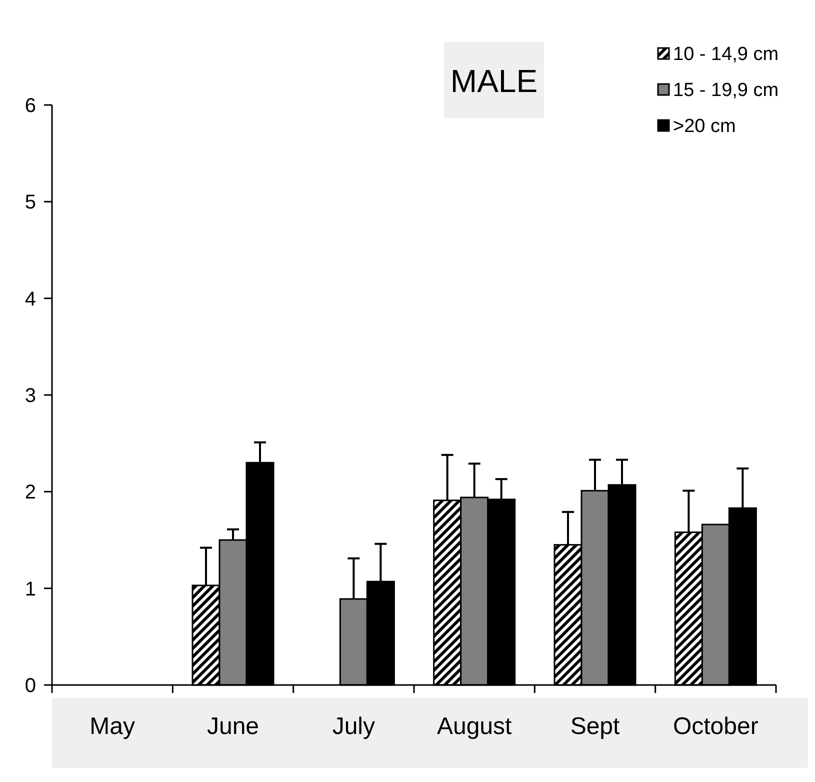 The height and width of the screenshot is (782, 815). Describe the element at coordinates (704, 126) in the screenshot. I see `legend-label: >20 cm` at that location.